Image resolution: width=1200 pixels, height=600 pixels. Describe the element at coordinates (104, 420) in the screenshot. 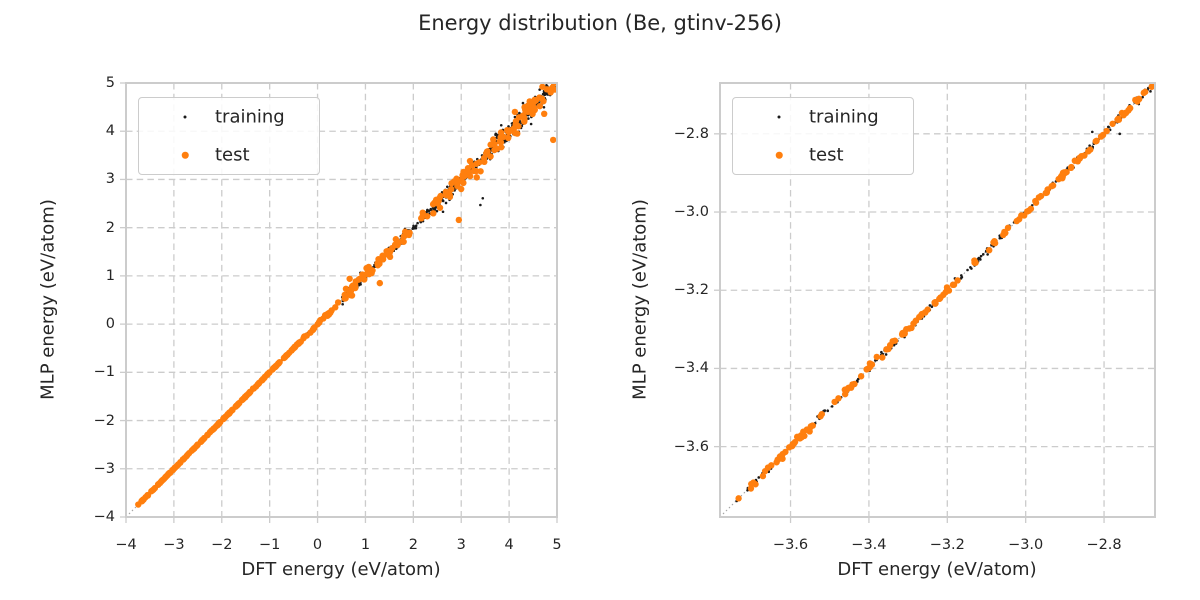

I see `y-tick-label: −2` at that location.